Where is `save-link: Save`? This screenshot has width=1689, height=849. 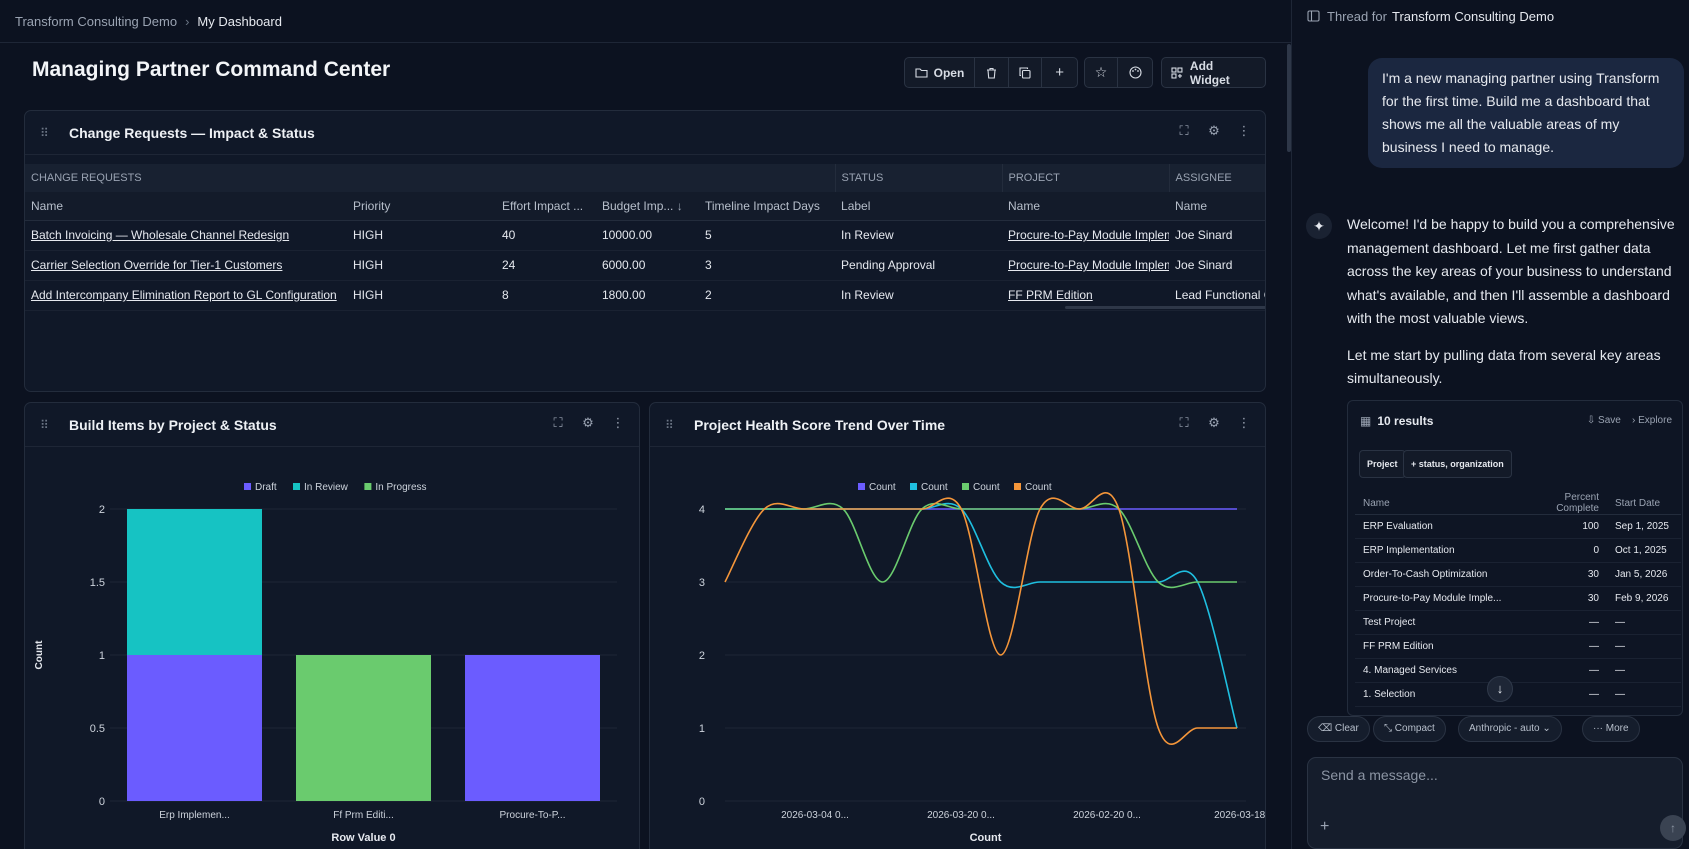 save-link: Save is located at coordinates (1609, 420).